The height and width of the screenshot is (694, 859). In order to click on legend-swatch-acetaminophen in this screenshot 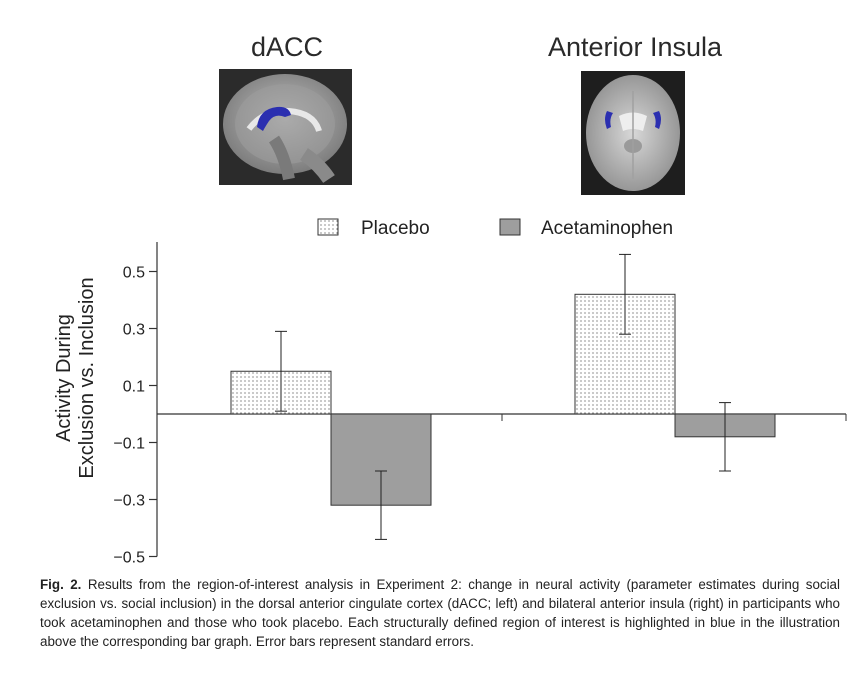, I will do `click(510, 227)`.